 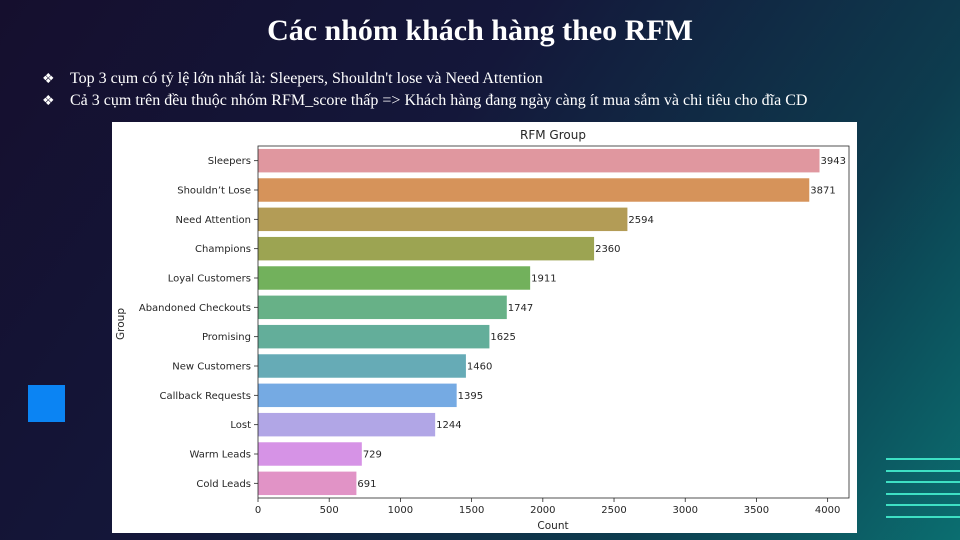 I want to click on x-tick-label: 2000, so click(x=542, y=510).